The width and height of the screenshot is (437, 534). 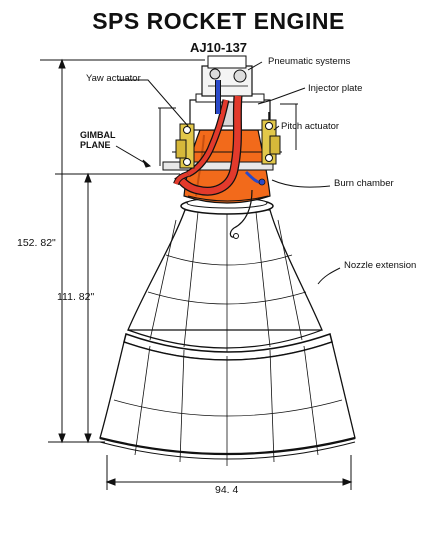 I want to click on exit-diameter-label: 94. 4, so click(x=227, y=490).